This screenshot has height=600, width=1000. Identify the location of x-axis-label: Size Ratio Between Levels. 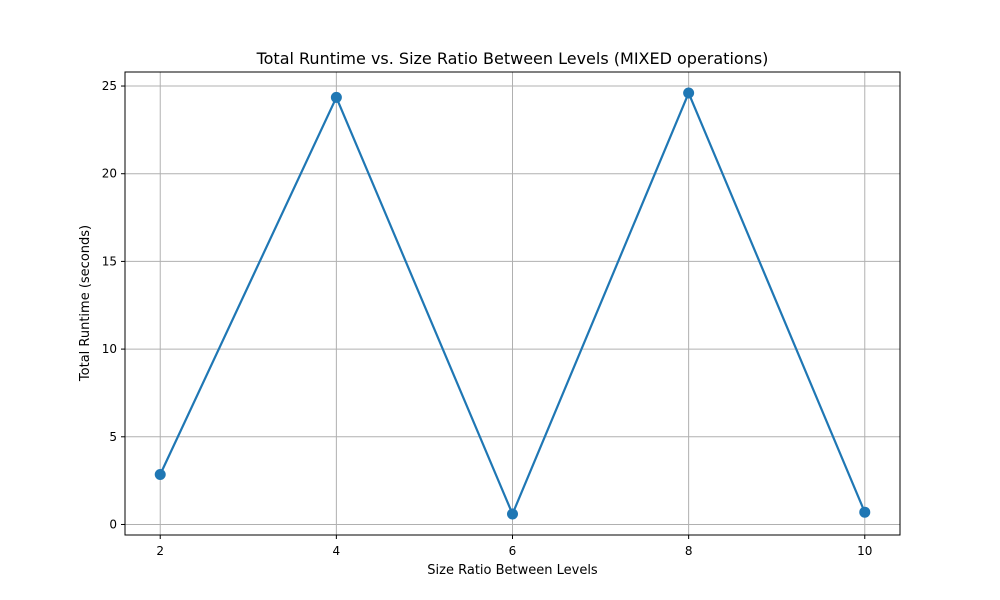
(512, 570).